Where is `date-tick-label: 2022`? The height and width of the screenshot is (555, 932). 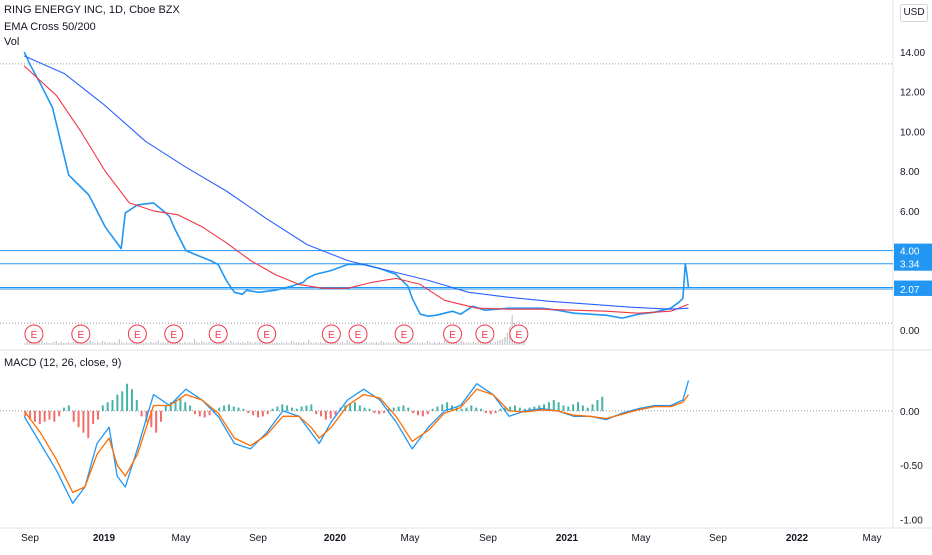 date-tick-label: 2022 is located at coordinates (797, 538).